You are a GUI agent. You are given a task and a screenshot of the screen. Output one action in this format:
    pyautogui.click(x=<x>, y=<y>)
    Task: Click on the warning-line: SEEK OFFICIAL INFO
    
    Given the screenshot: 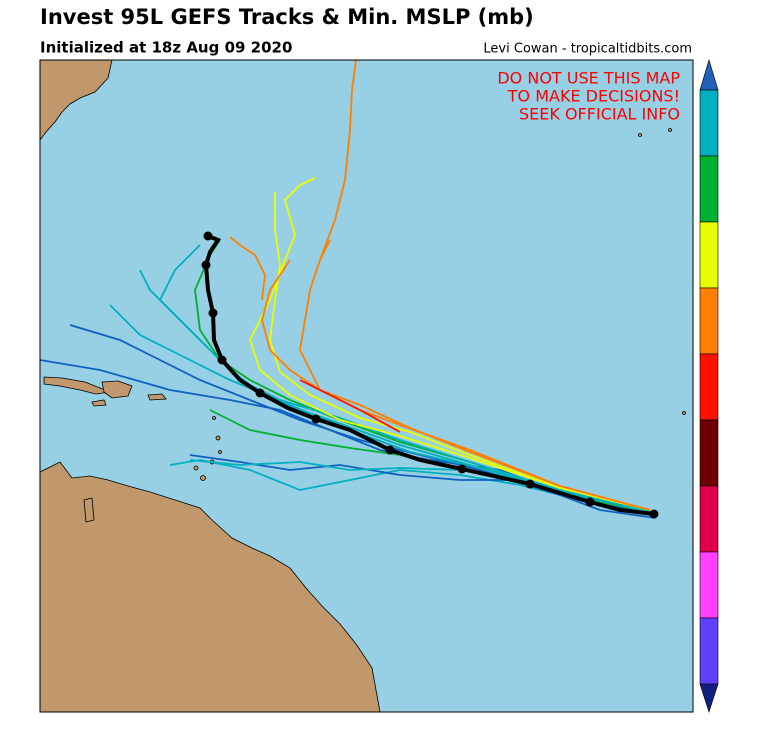 What is the action you would take?
    pyautogui.click(x=599, y=114)
    